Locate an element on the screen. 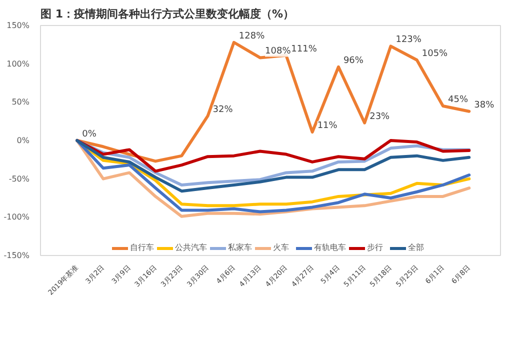 Image resolution: width=514 pixels, height=339 pixels. y-tick-label: 100% is located at coordinates (18, 63).